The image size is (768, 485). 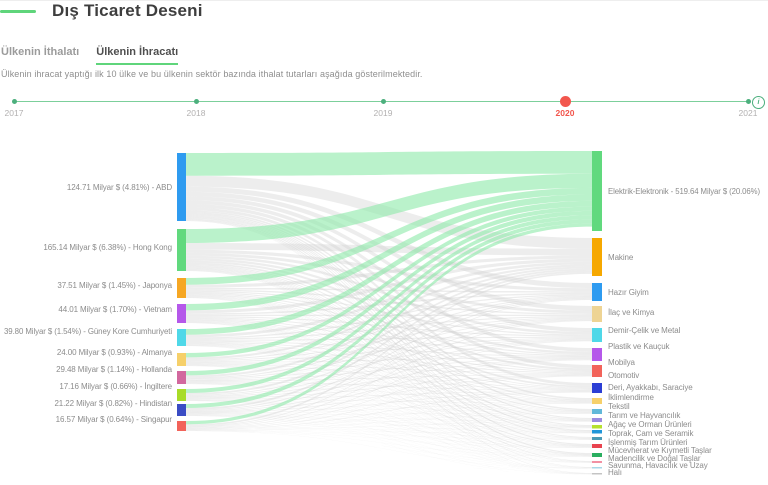 I want to click on timeline-dot-2021, so click(x=748, y=101).